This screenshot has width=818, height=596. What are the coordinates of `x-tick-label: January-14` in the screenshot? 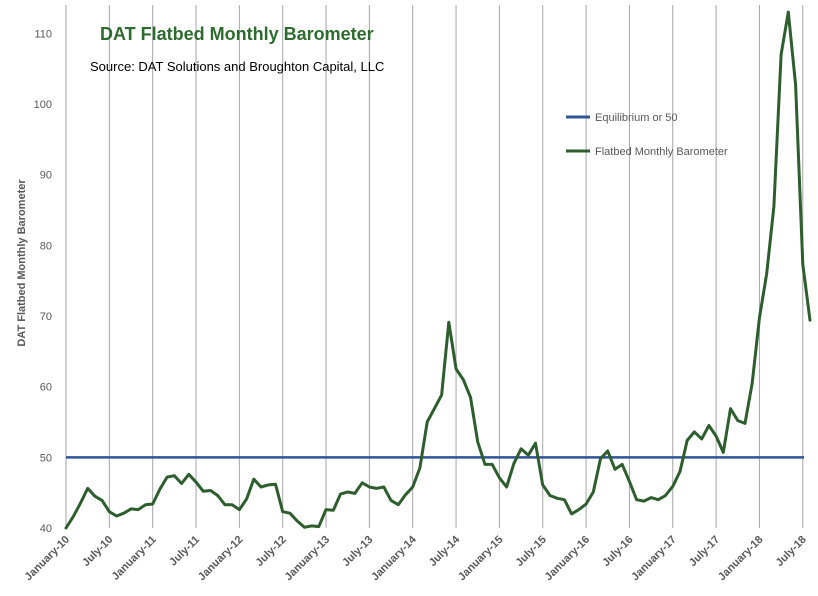 It's located at (394, 558).